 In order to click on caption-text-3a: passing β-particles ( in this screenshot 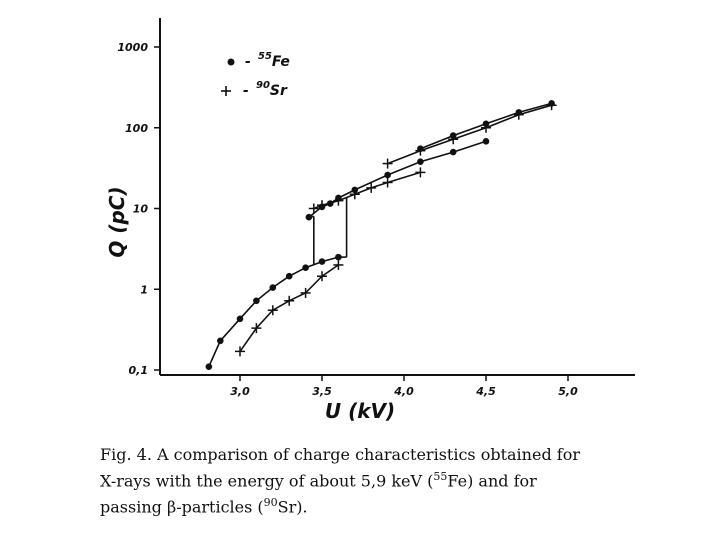, I will do `click(182, 507)`.